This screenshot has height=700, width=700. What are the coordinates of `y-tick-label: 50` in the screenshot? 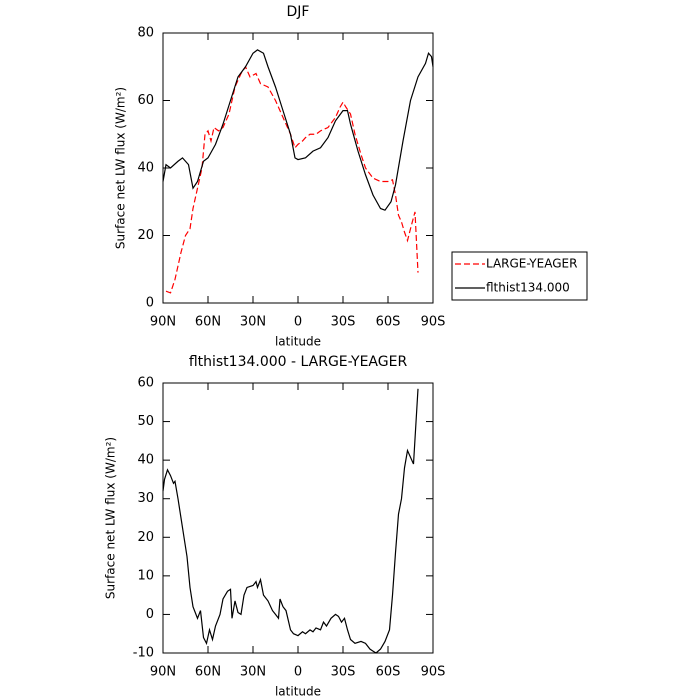 It's located at (145, 421).